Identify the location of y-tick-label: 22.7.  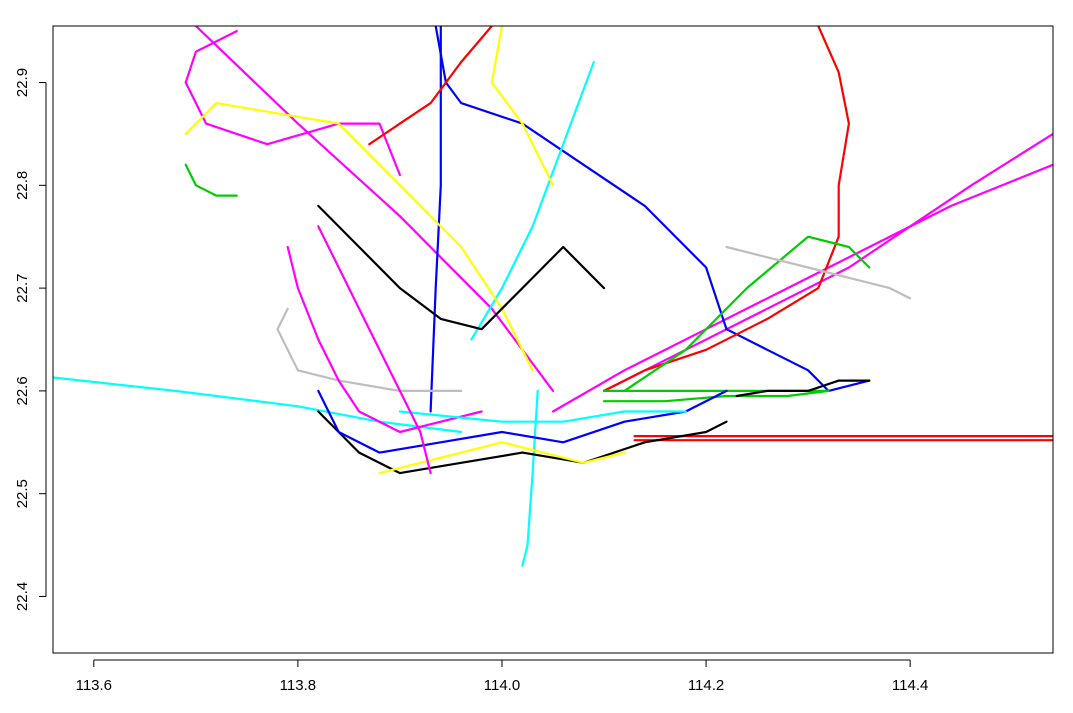
(22, 288).